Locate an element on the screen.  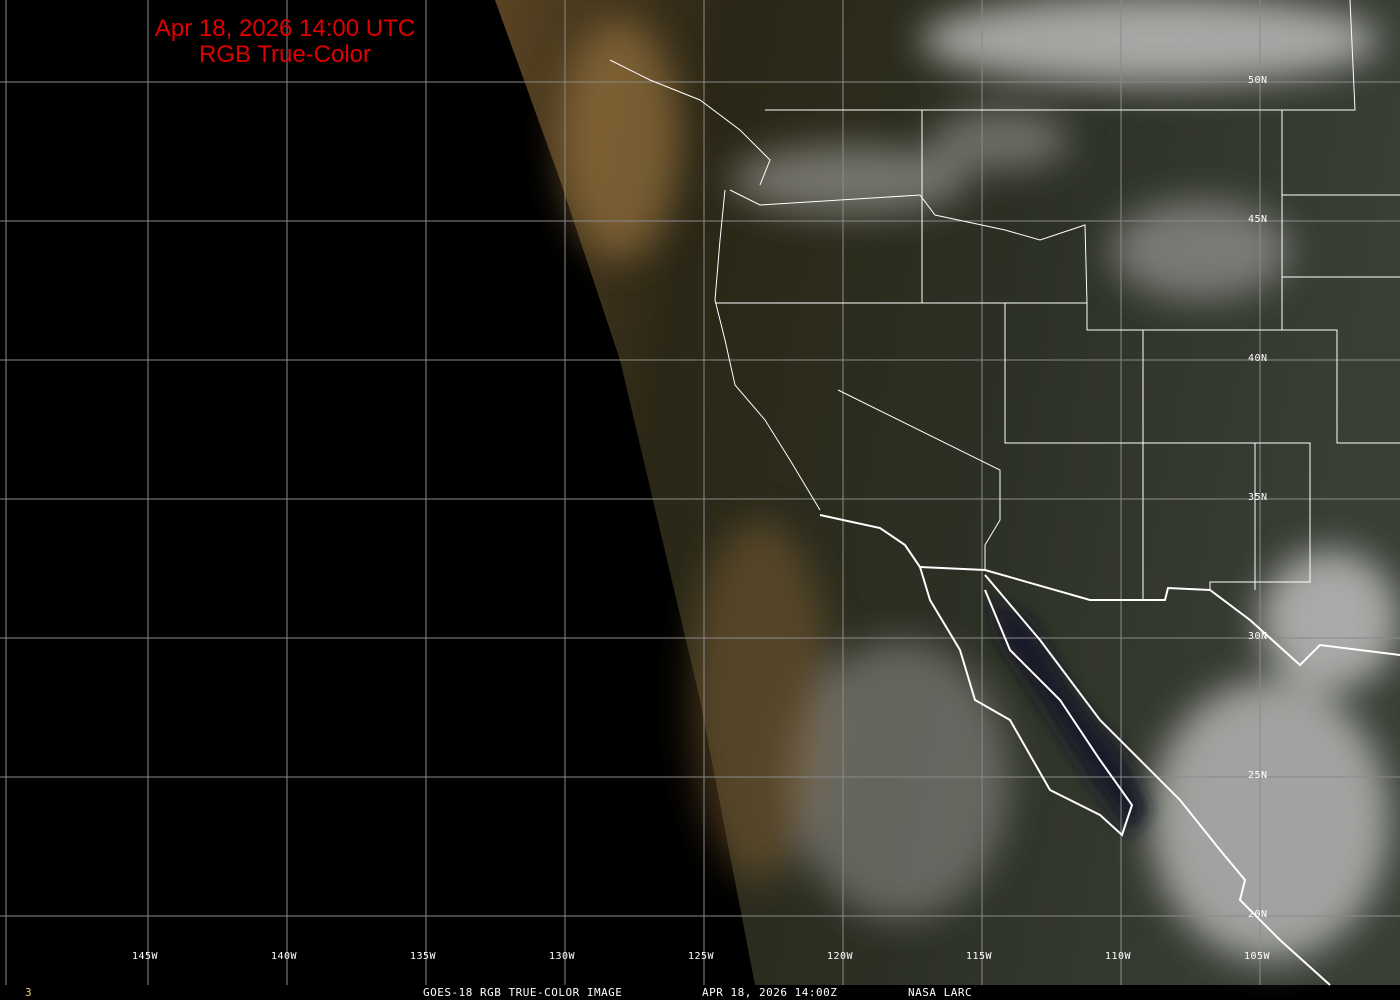
lat-label: 45N is located at coordinates (1258, 219).